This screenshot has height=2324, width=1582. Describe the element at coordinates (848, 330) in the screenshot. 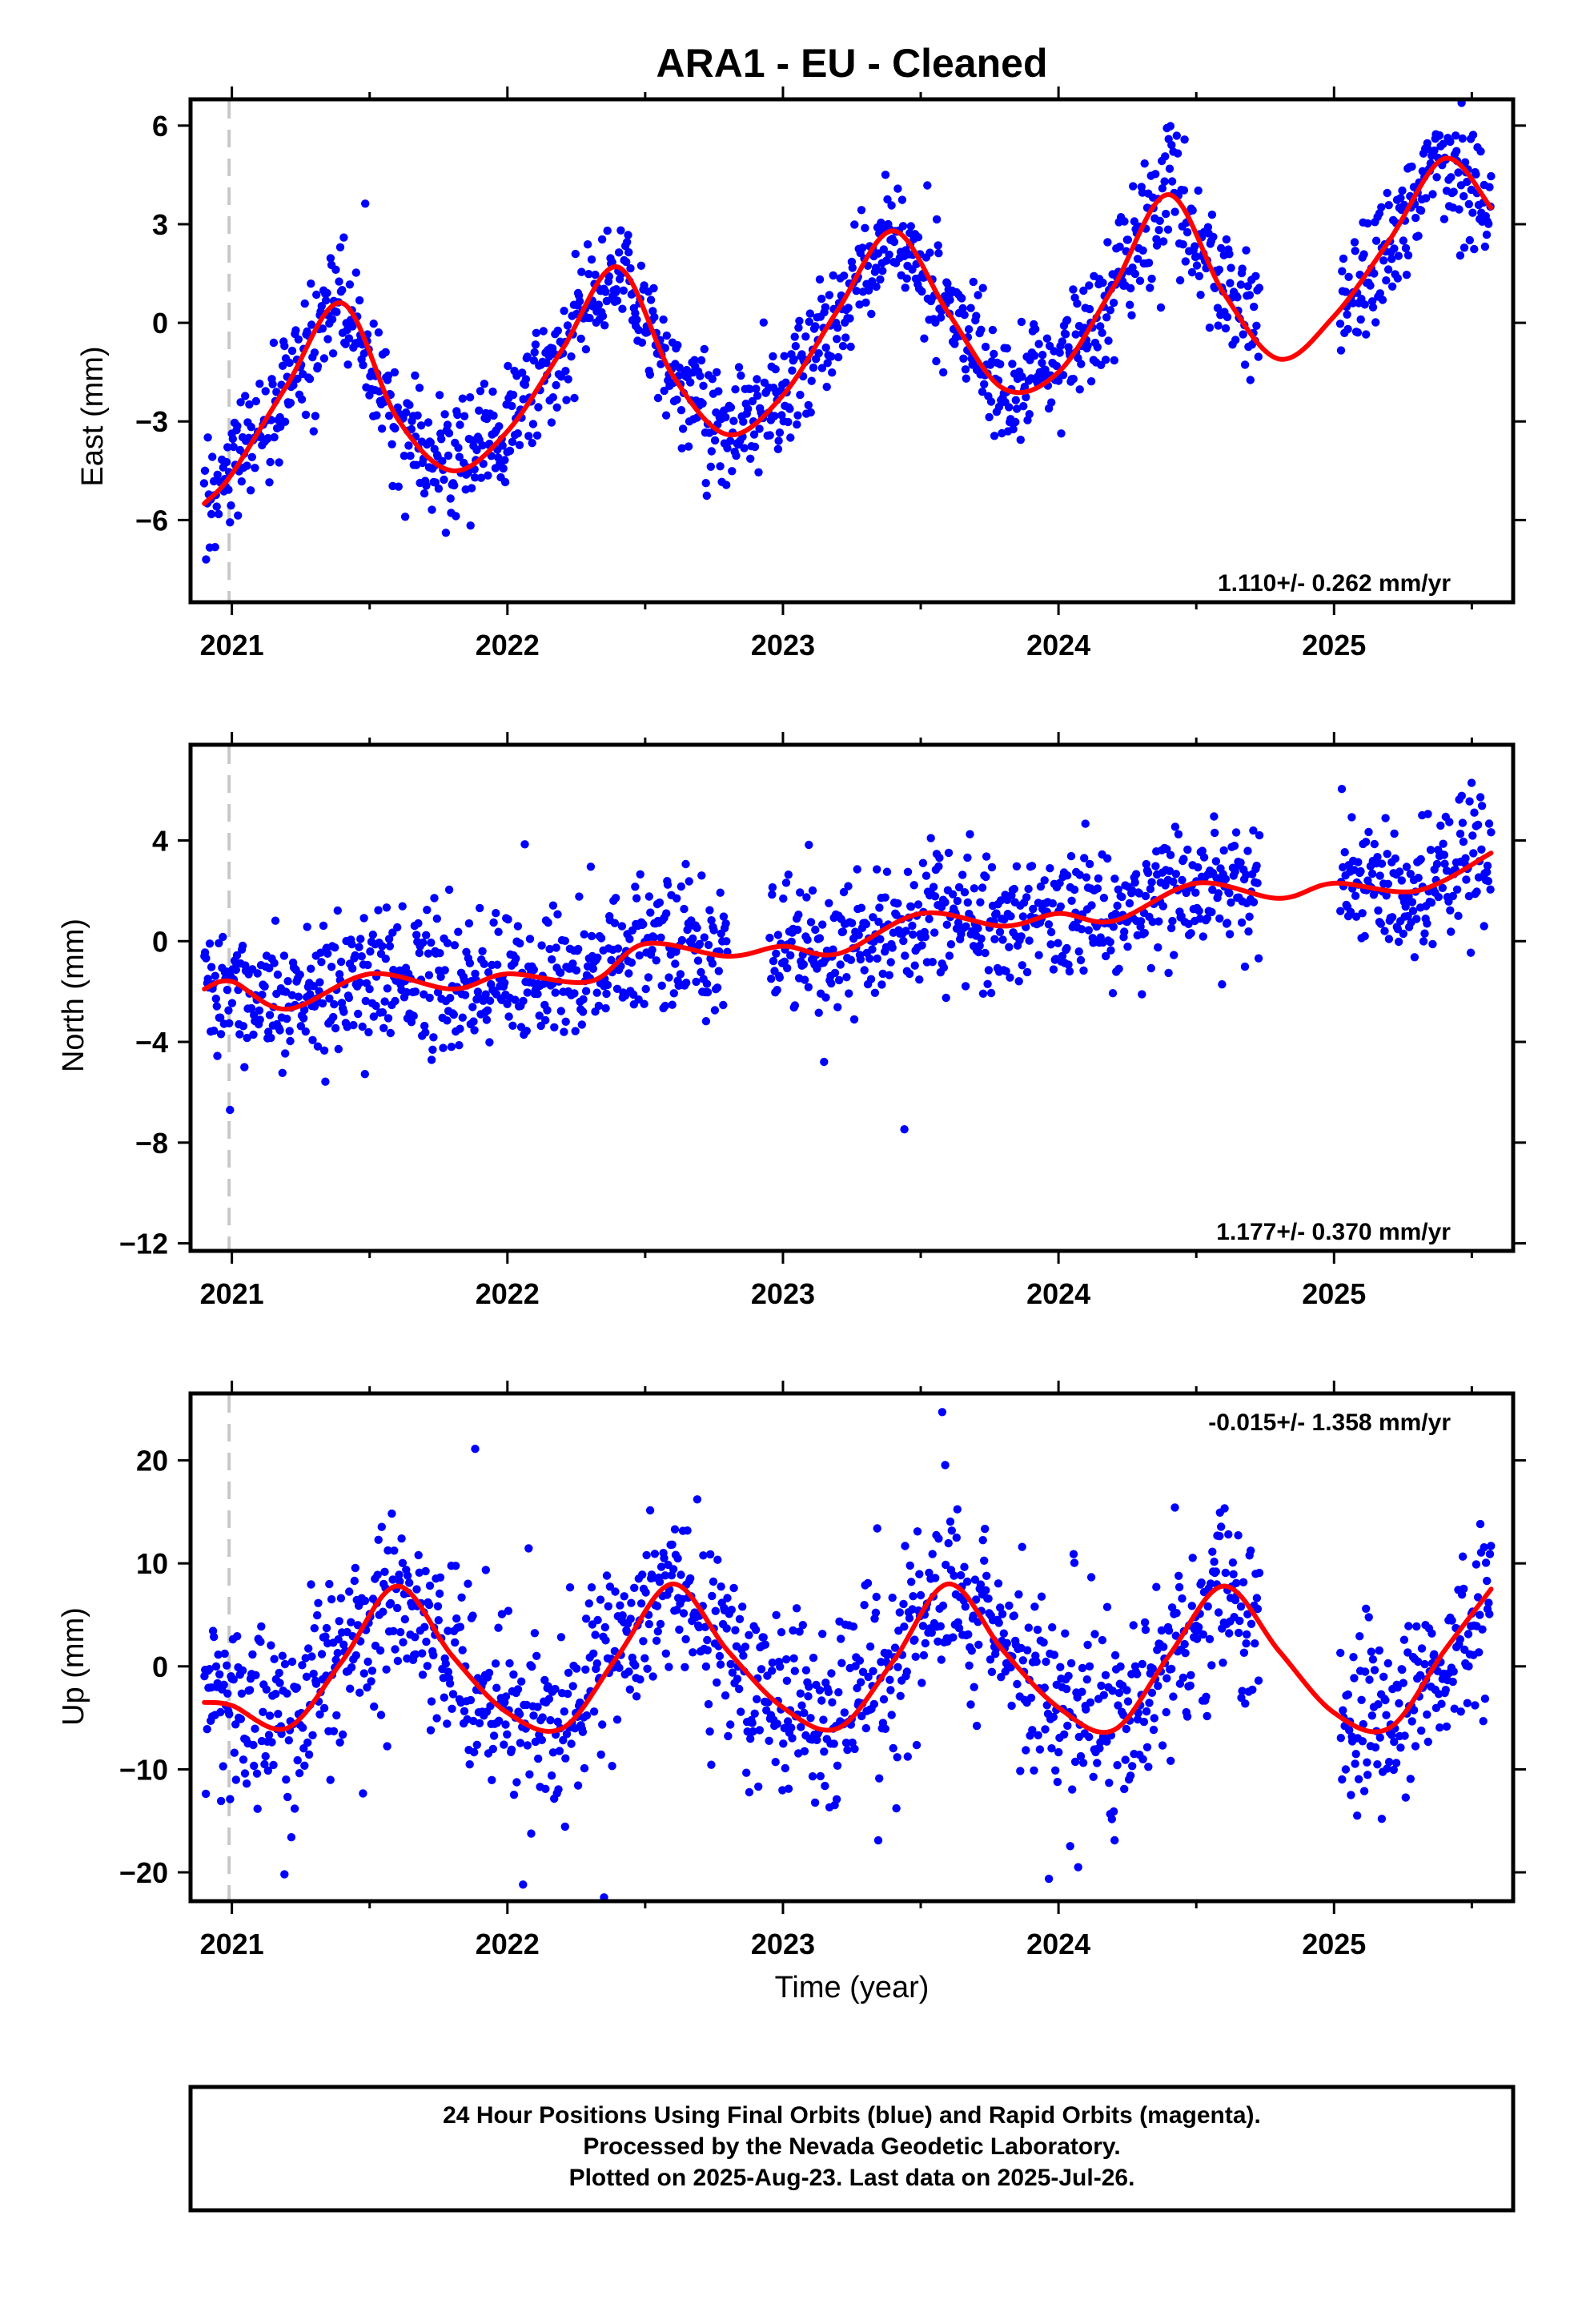

I see `east-model-fit-line` at that location.